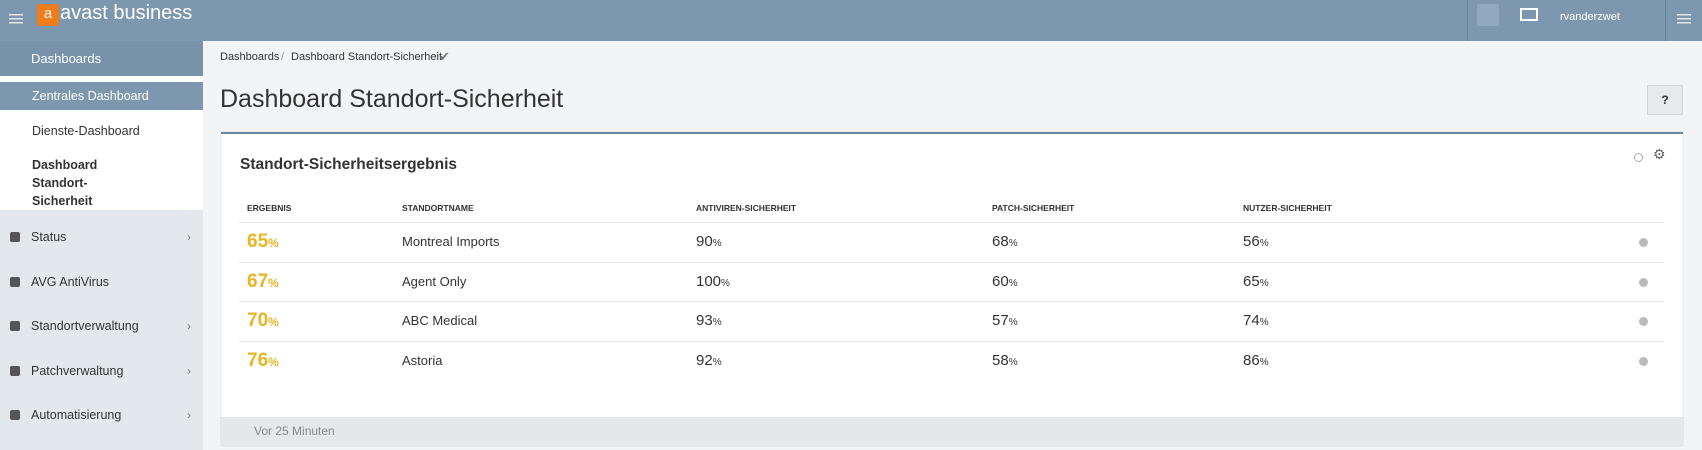 The width and height of the screenshot is (1702, 450). What do you see at coordinates (49, 237) in the screenshot?
I see `nav-item: Status` at bounding box center [49, 237].